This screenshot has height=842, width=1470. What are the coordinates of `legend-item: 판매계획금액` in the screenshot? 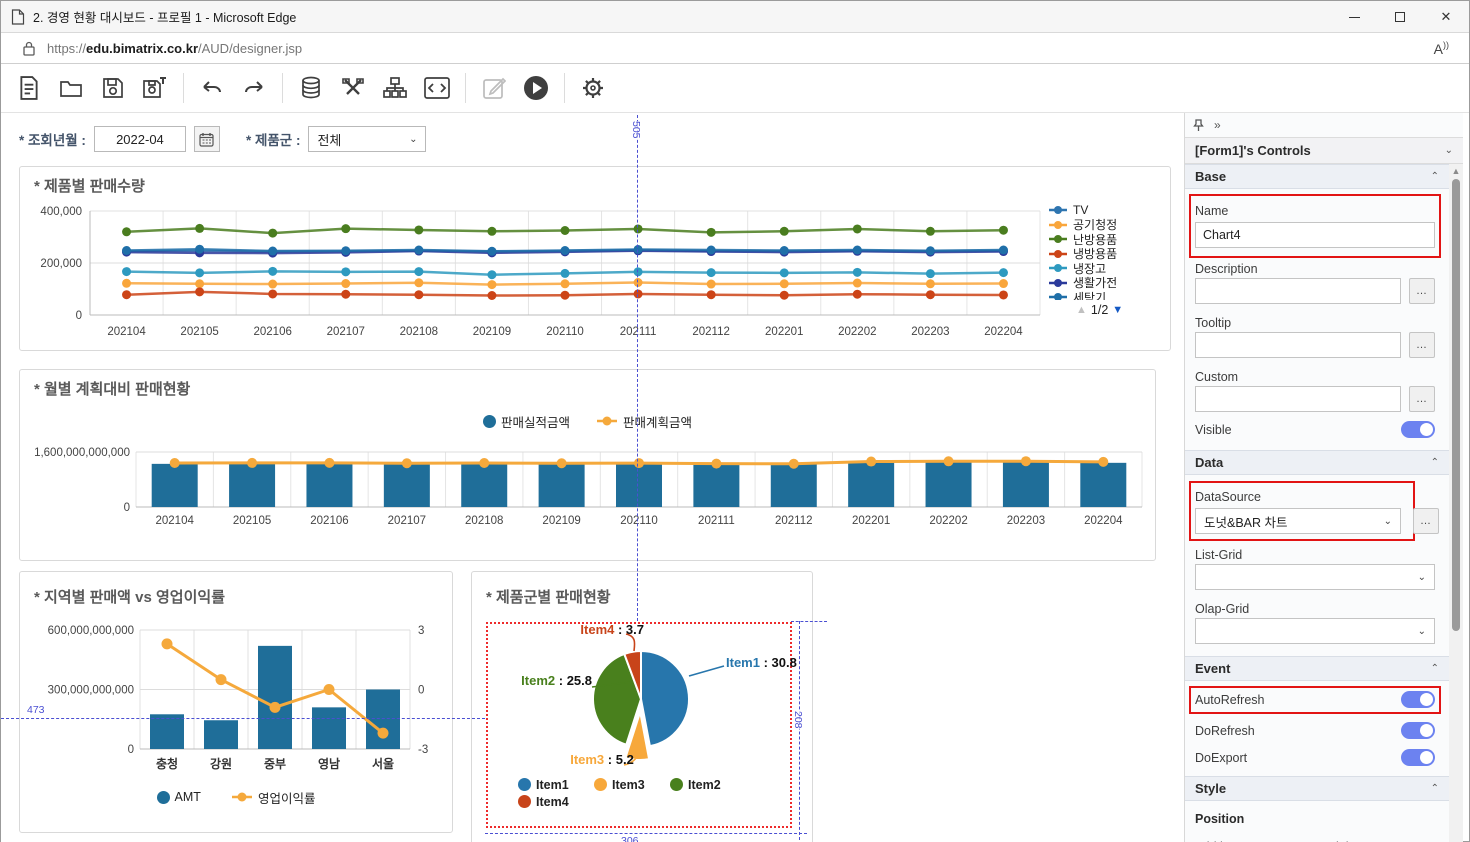 It's located at (644, 422).